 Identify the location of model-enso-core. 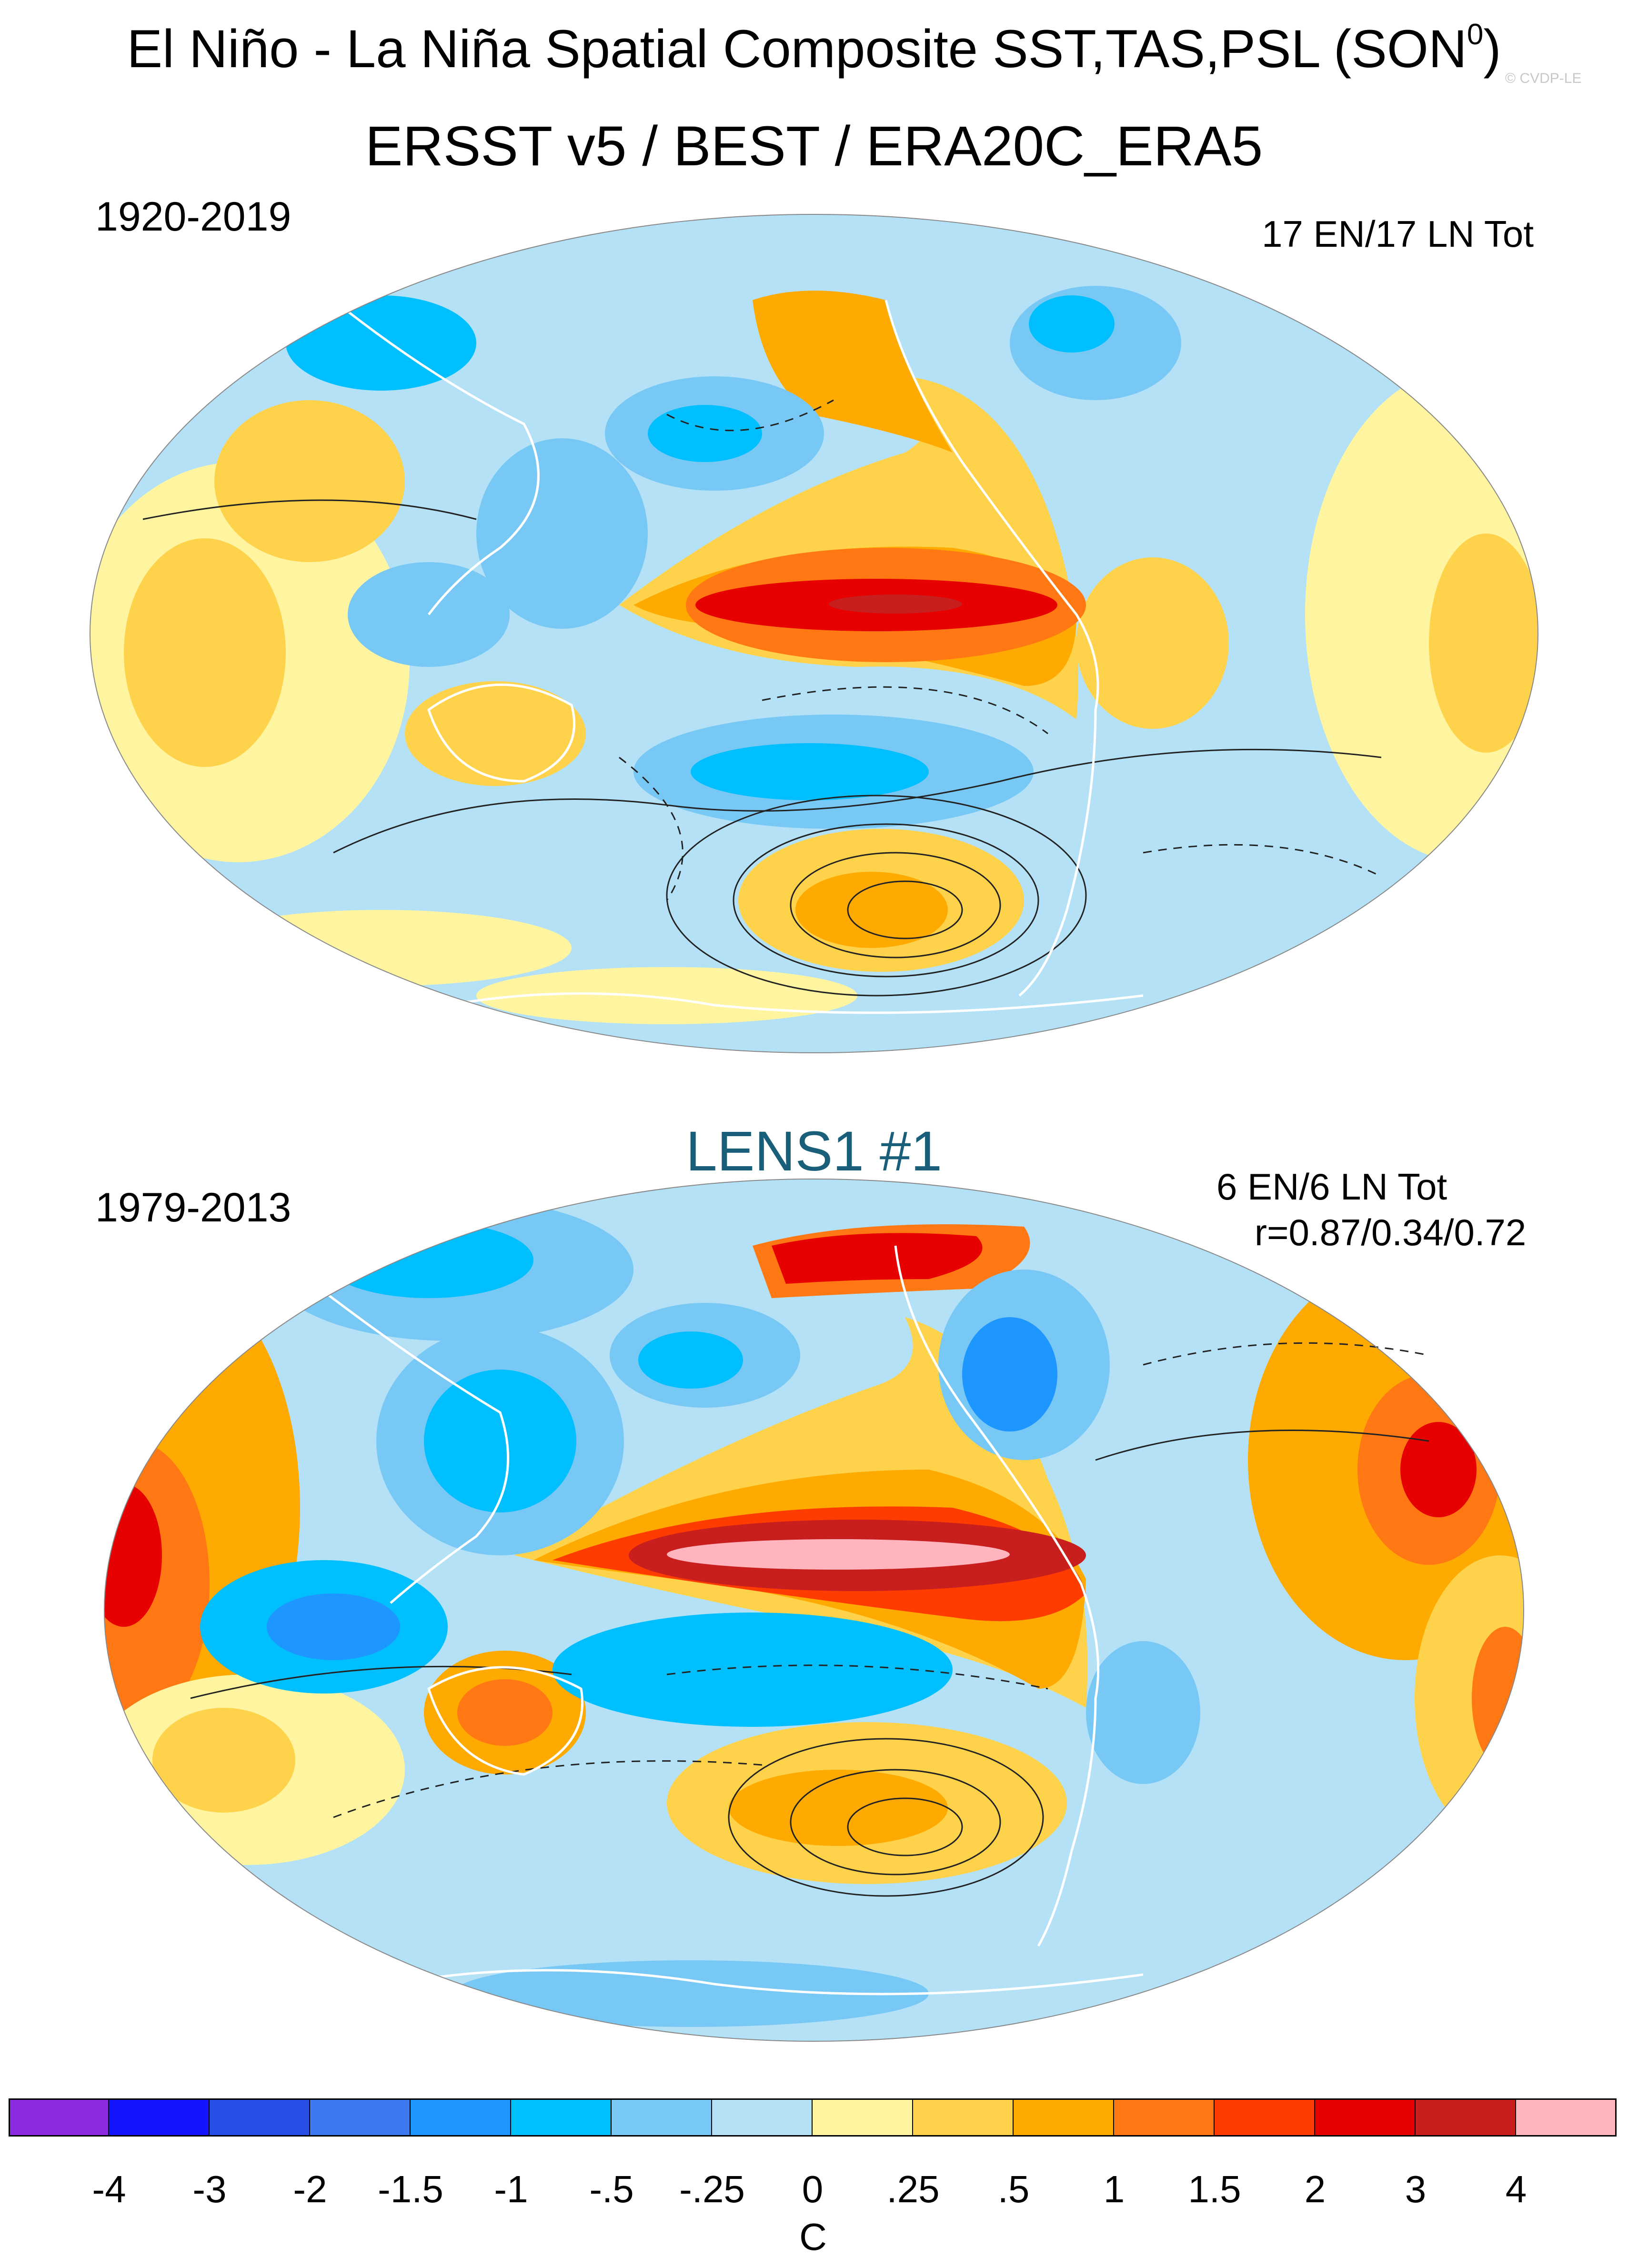
(838, 1554).